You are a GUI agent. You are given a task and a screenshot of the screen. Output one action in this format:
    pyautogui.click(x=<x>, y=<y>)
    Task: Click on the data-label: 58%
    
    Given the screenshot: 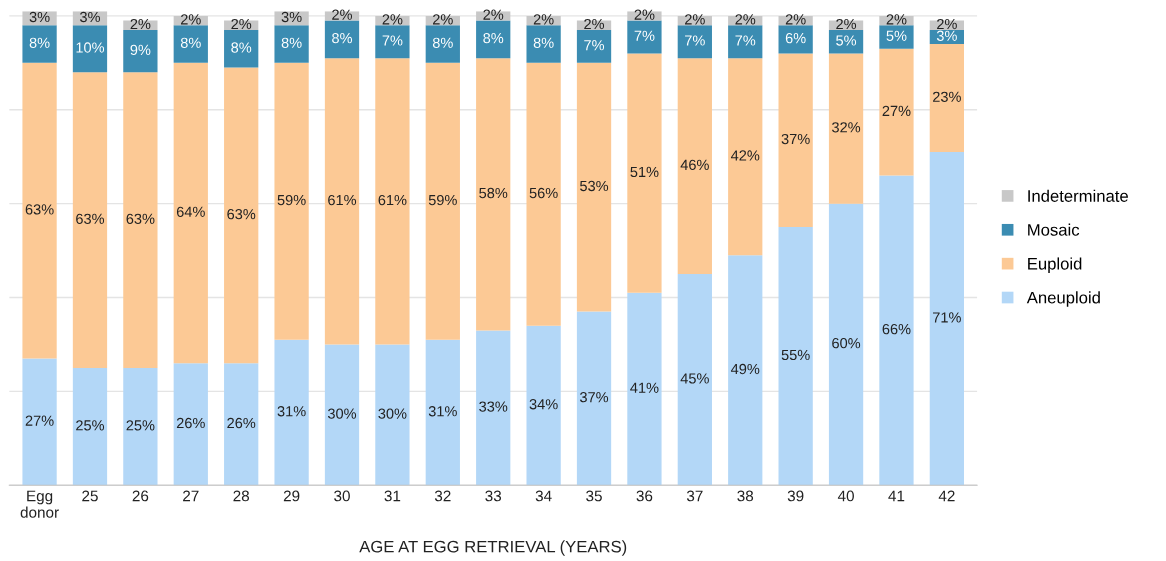 What is the action you would take?
    pyautogui.click(x=493, y=193)
    